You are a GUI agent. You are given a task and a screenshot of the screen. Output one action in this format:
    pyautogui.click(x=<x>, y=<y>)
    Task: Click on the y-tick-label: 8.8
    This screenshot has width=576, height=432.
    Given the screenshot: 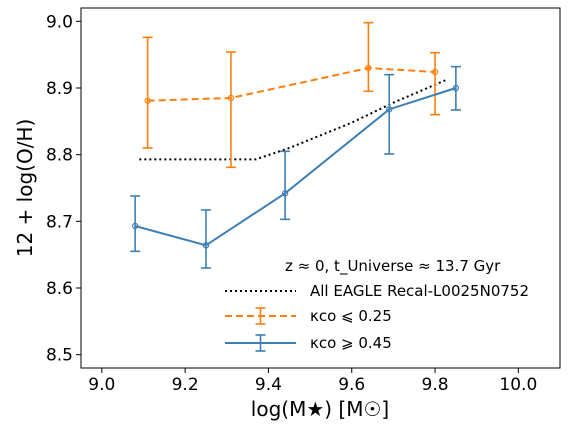 What is the action you would take?
    pyautogui.click(x=59, y=156)
    